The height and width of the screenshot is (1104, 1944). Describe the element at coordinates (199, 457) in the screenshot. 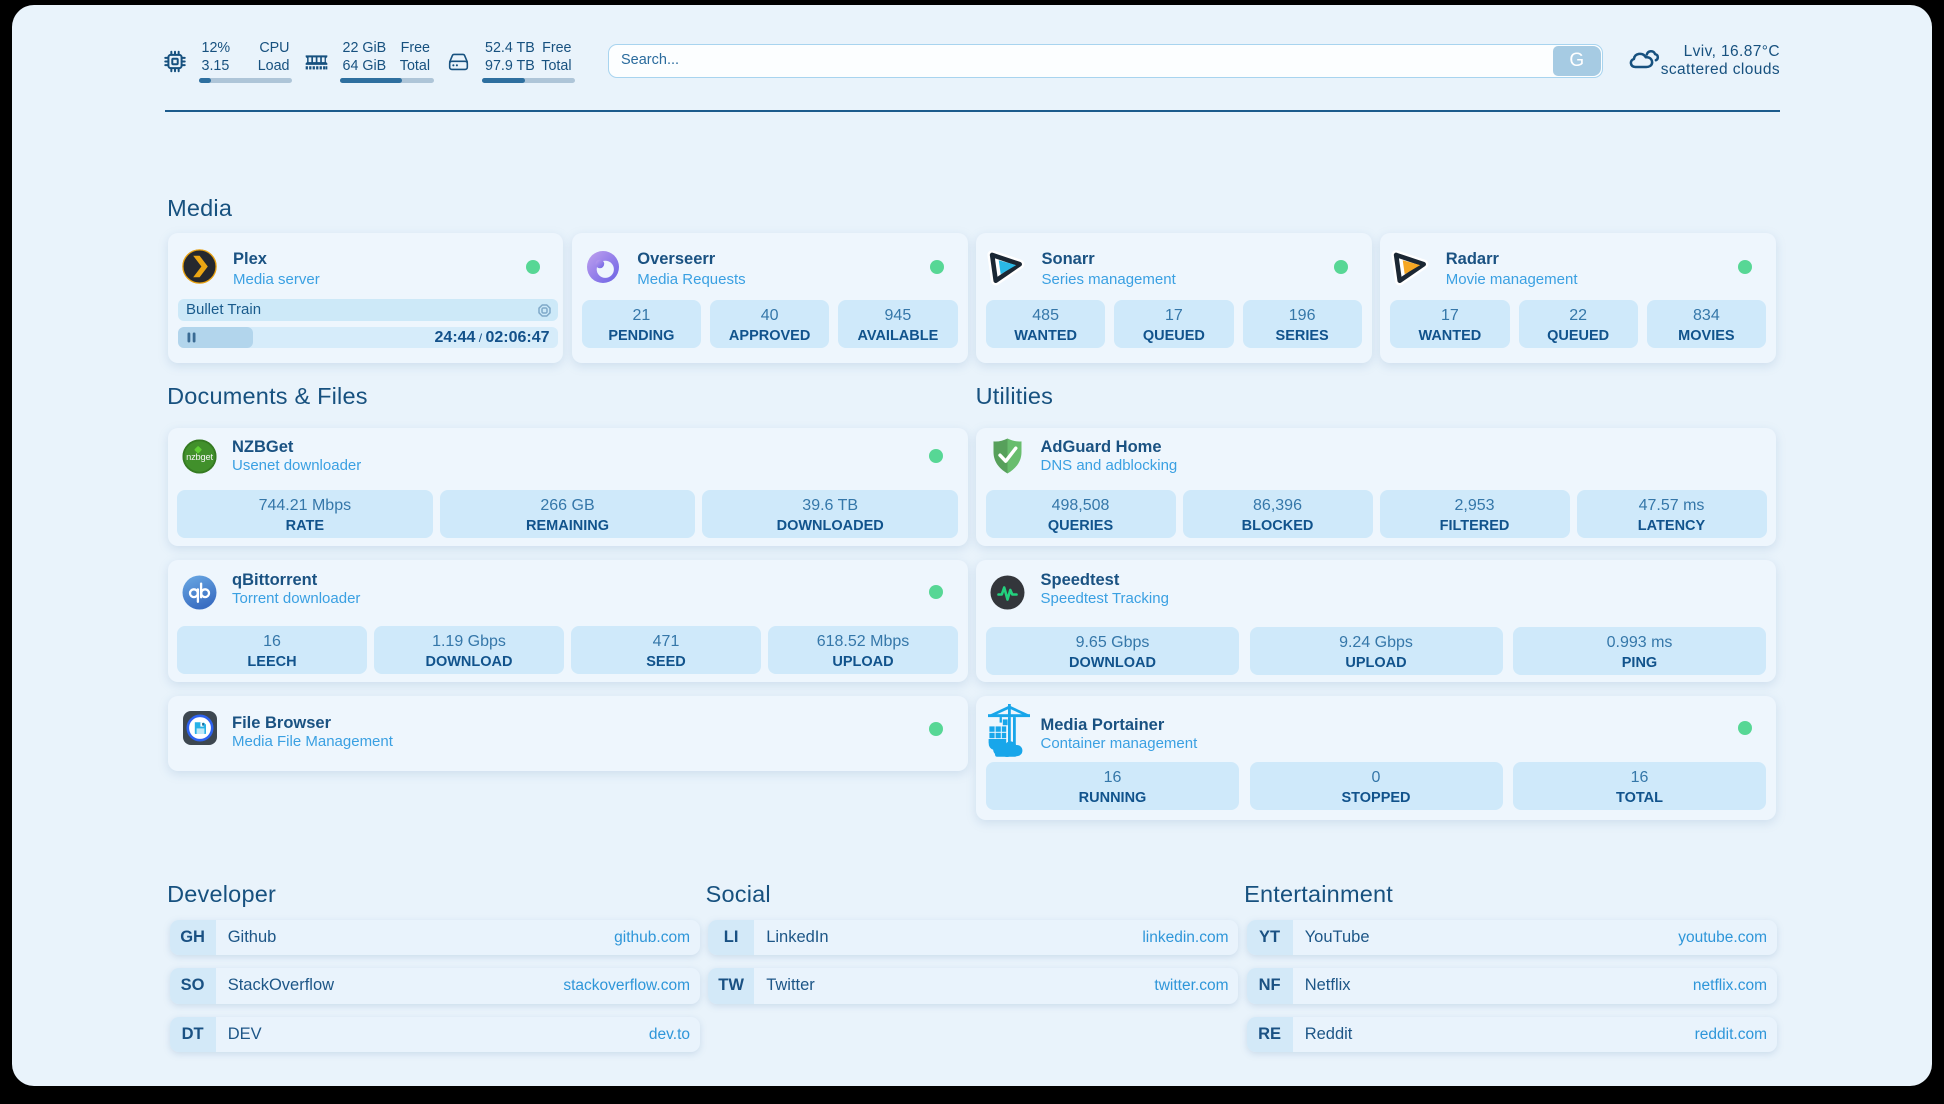

I see `svg-text: nzbget` at that location.